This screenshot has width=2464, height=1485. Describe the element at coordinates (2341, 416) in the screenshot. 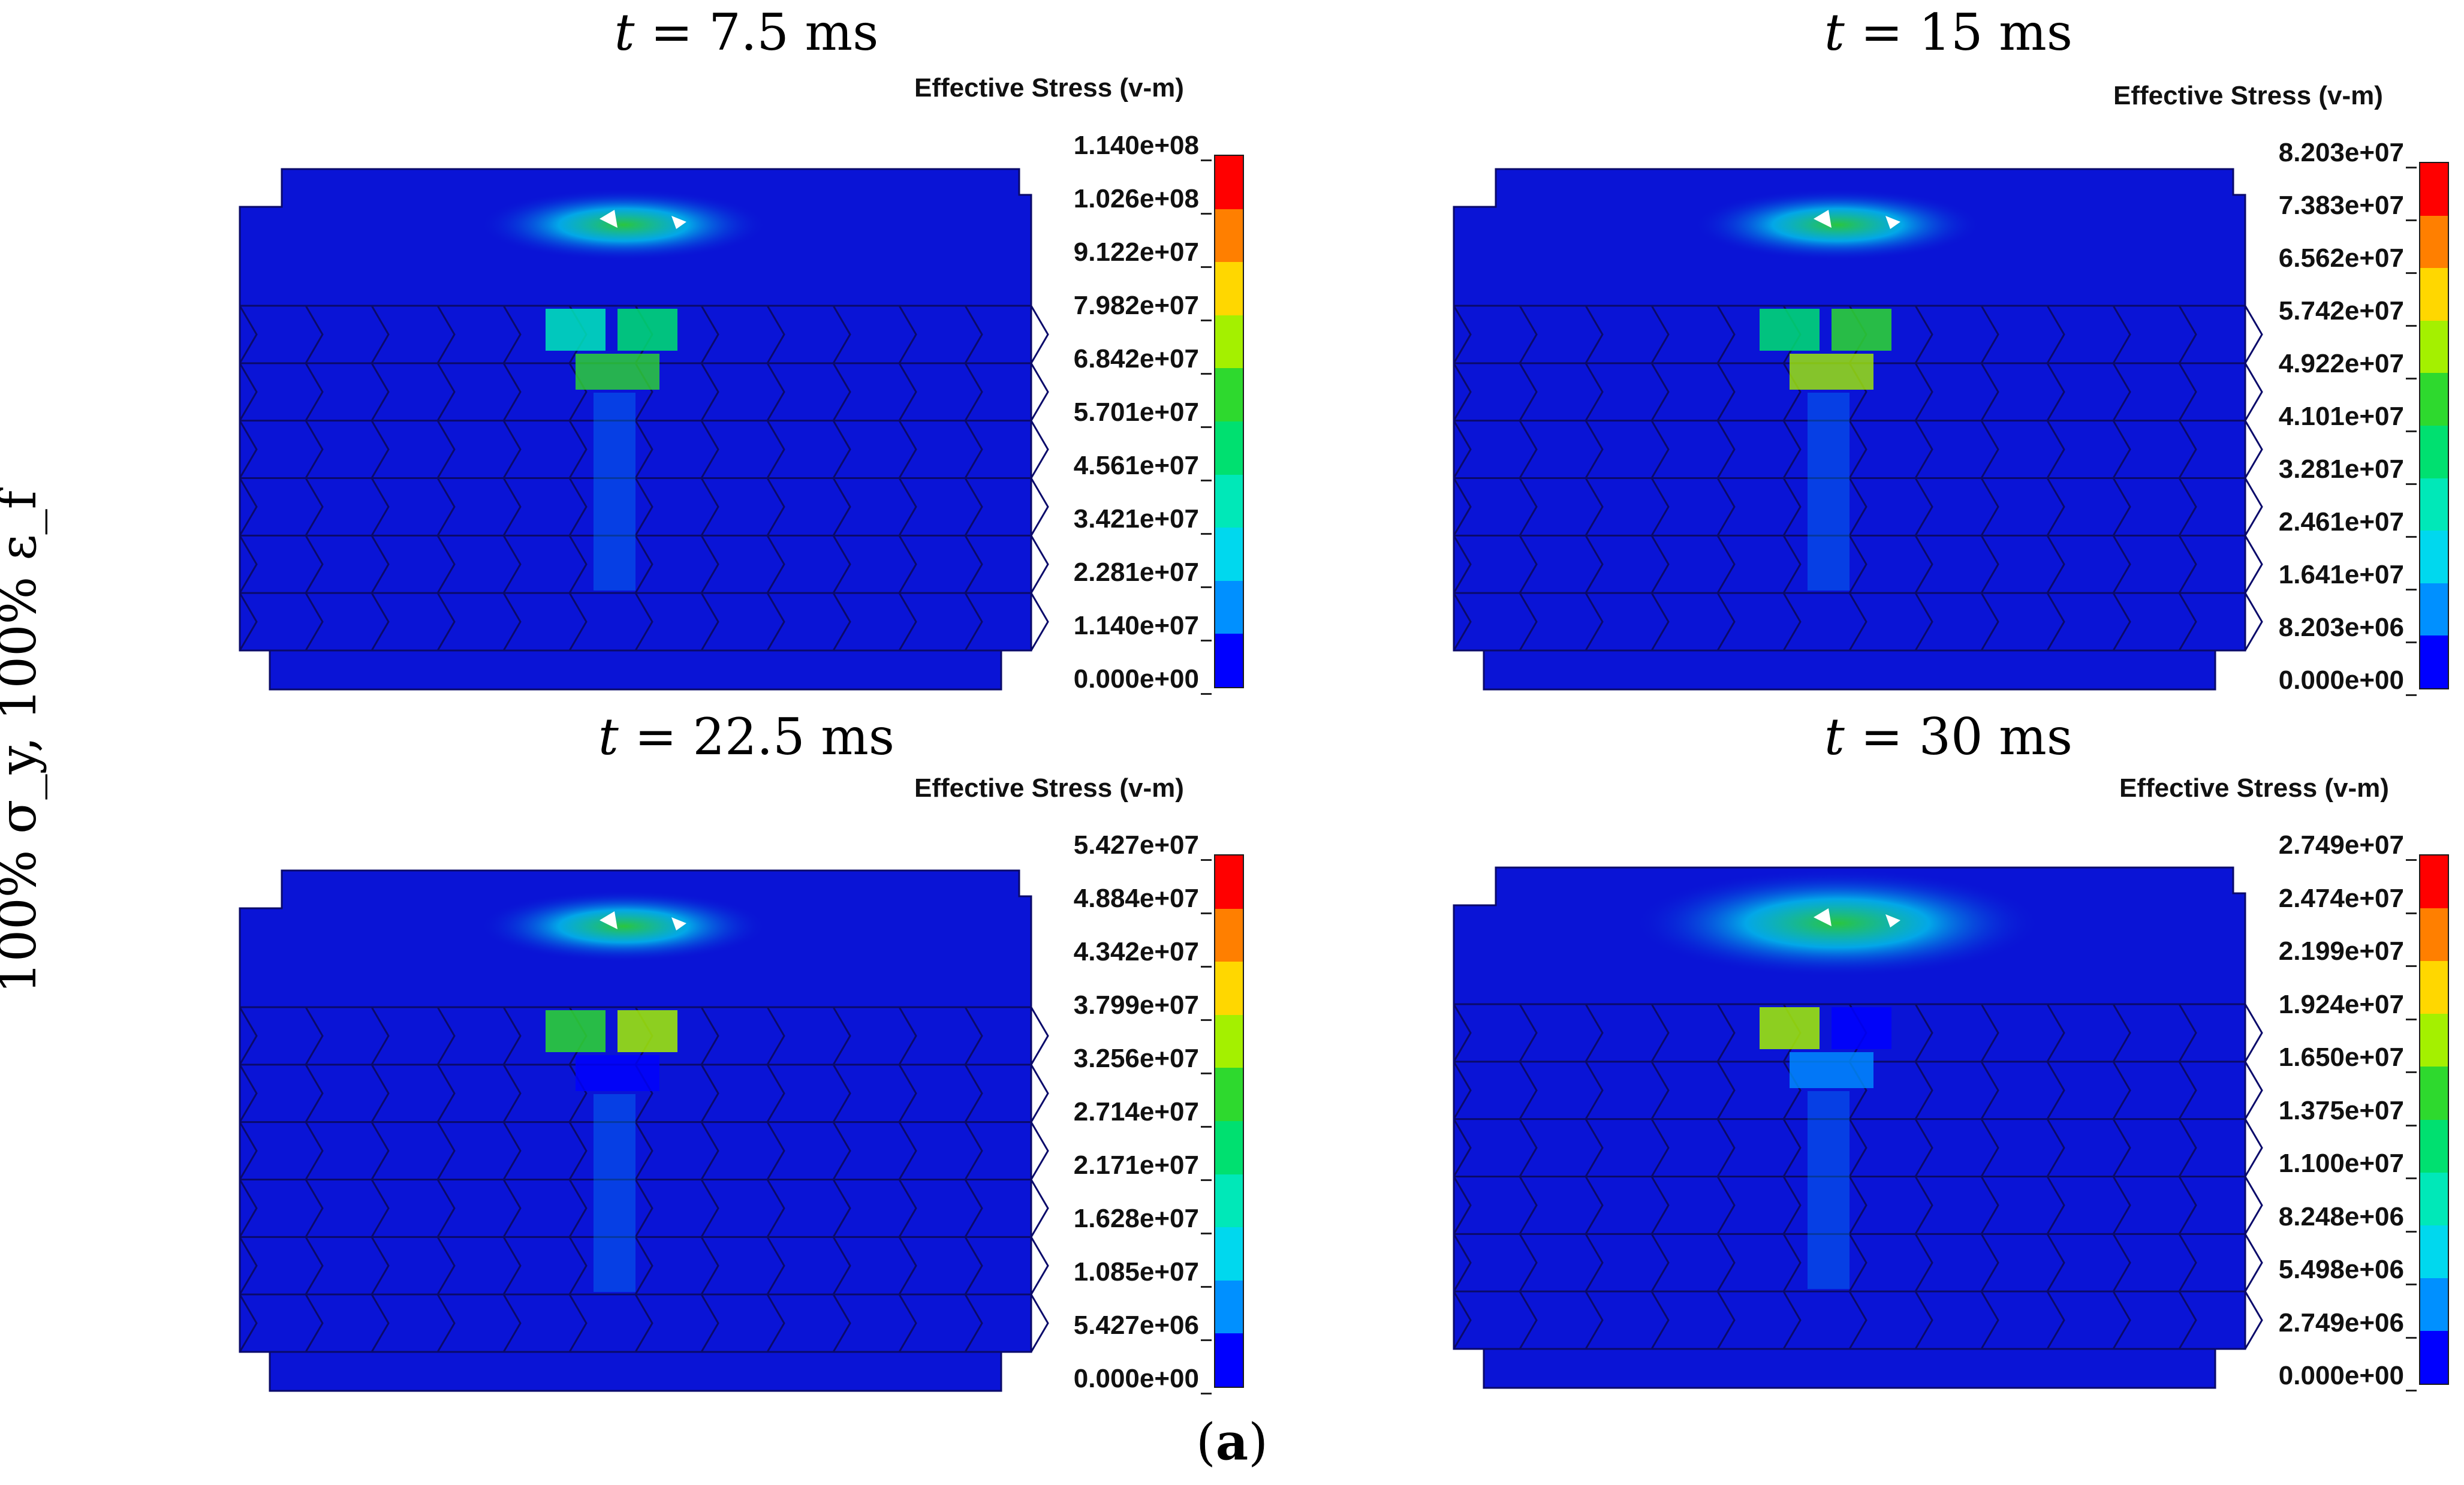

I see `colorbar-tick-label: 4.101e+07` at that location.